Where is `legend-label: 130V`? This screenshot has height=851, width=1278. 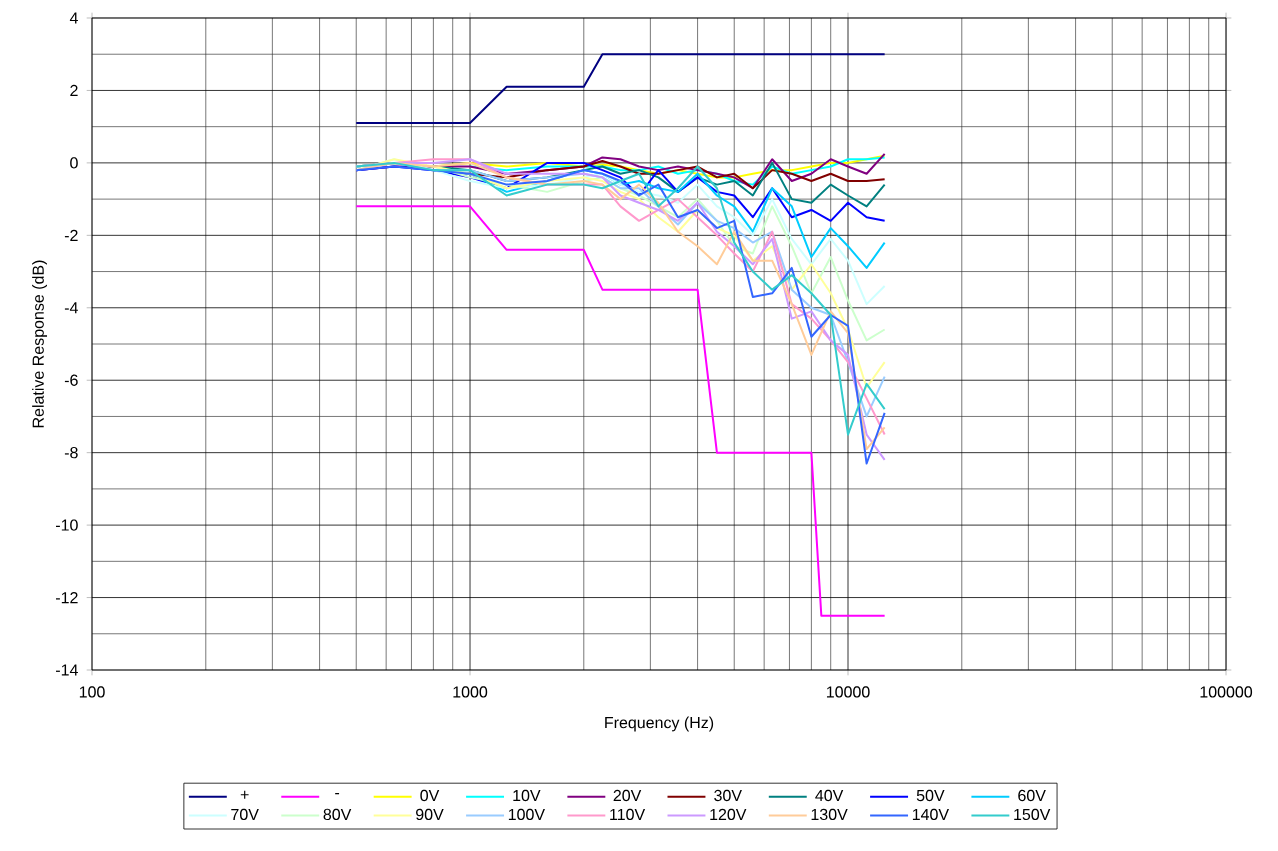
legend-label: 130V is located at coordinates (829, 814).